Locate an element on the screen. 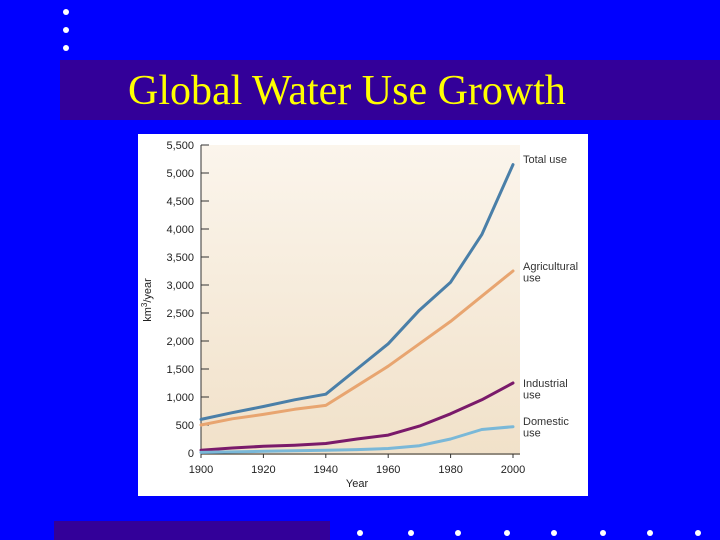 This screenshot has width=720, height=540. x-tick-label: 1920 is located at coordinates (263, 470).